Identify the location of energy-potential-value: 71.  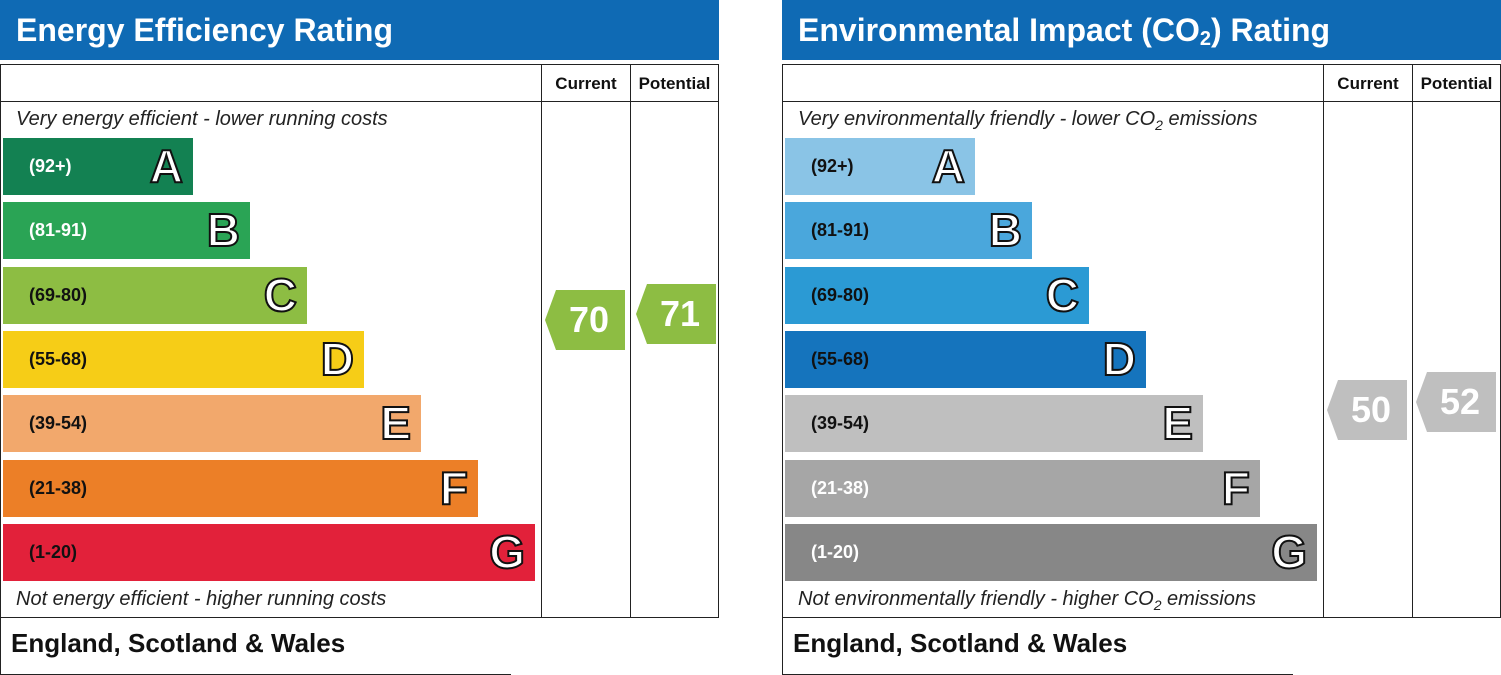
(680, 313).